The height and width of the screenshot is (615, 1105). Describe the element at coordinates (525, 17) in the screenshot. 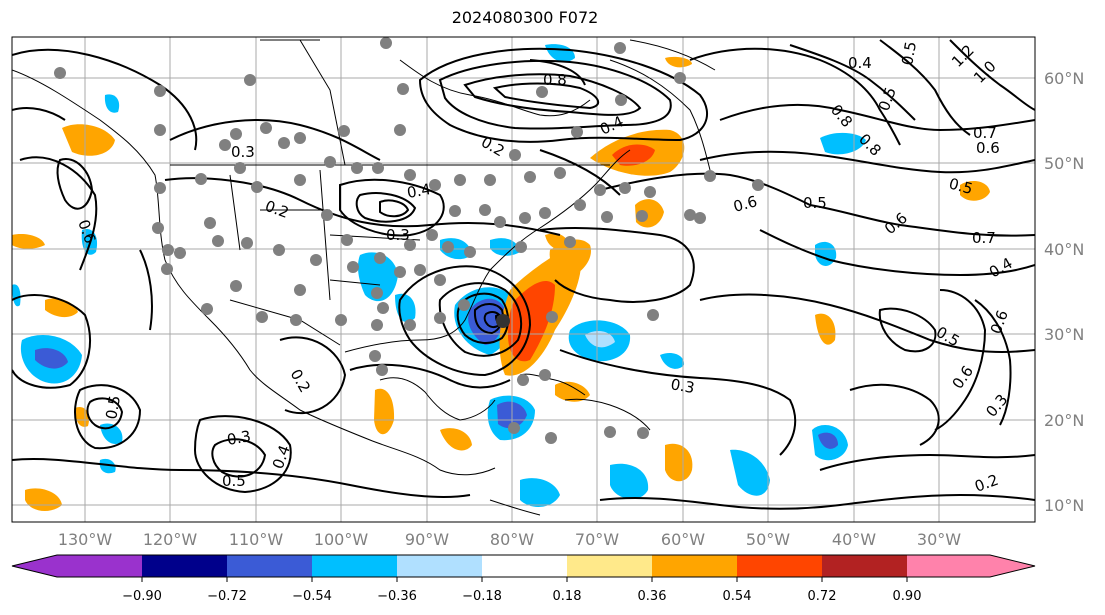

I see `map-title: 2024080300 F072` at that location.